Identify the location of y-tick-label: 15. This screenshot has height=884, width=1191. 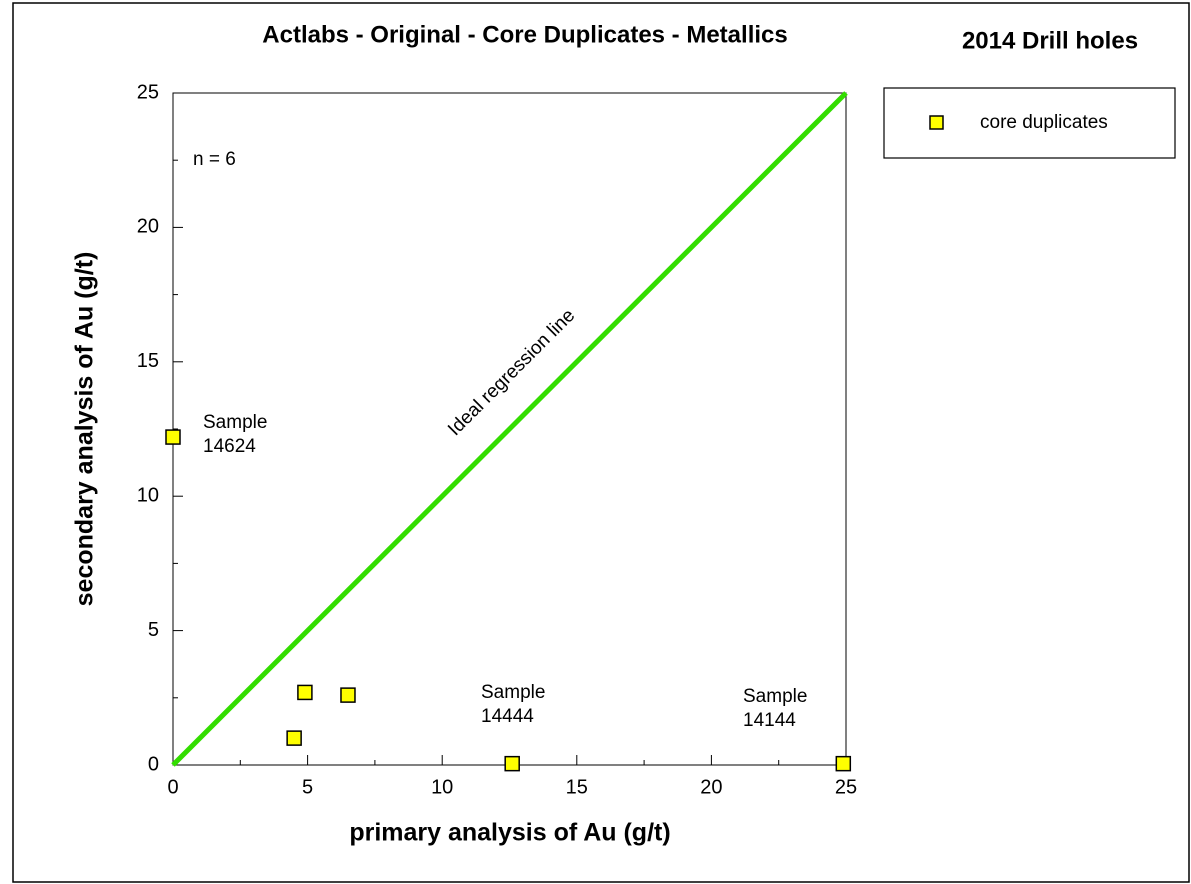
(148, 361).